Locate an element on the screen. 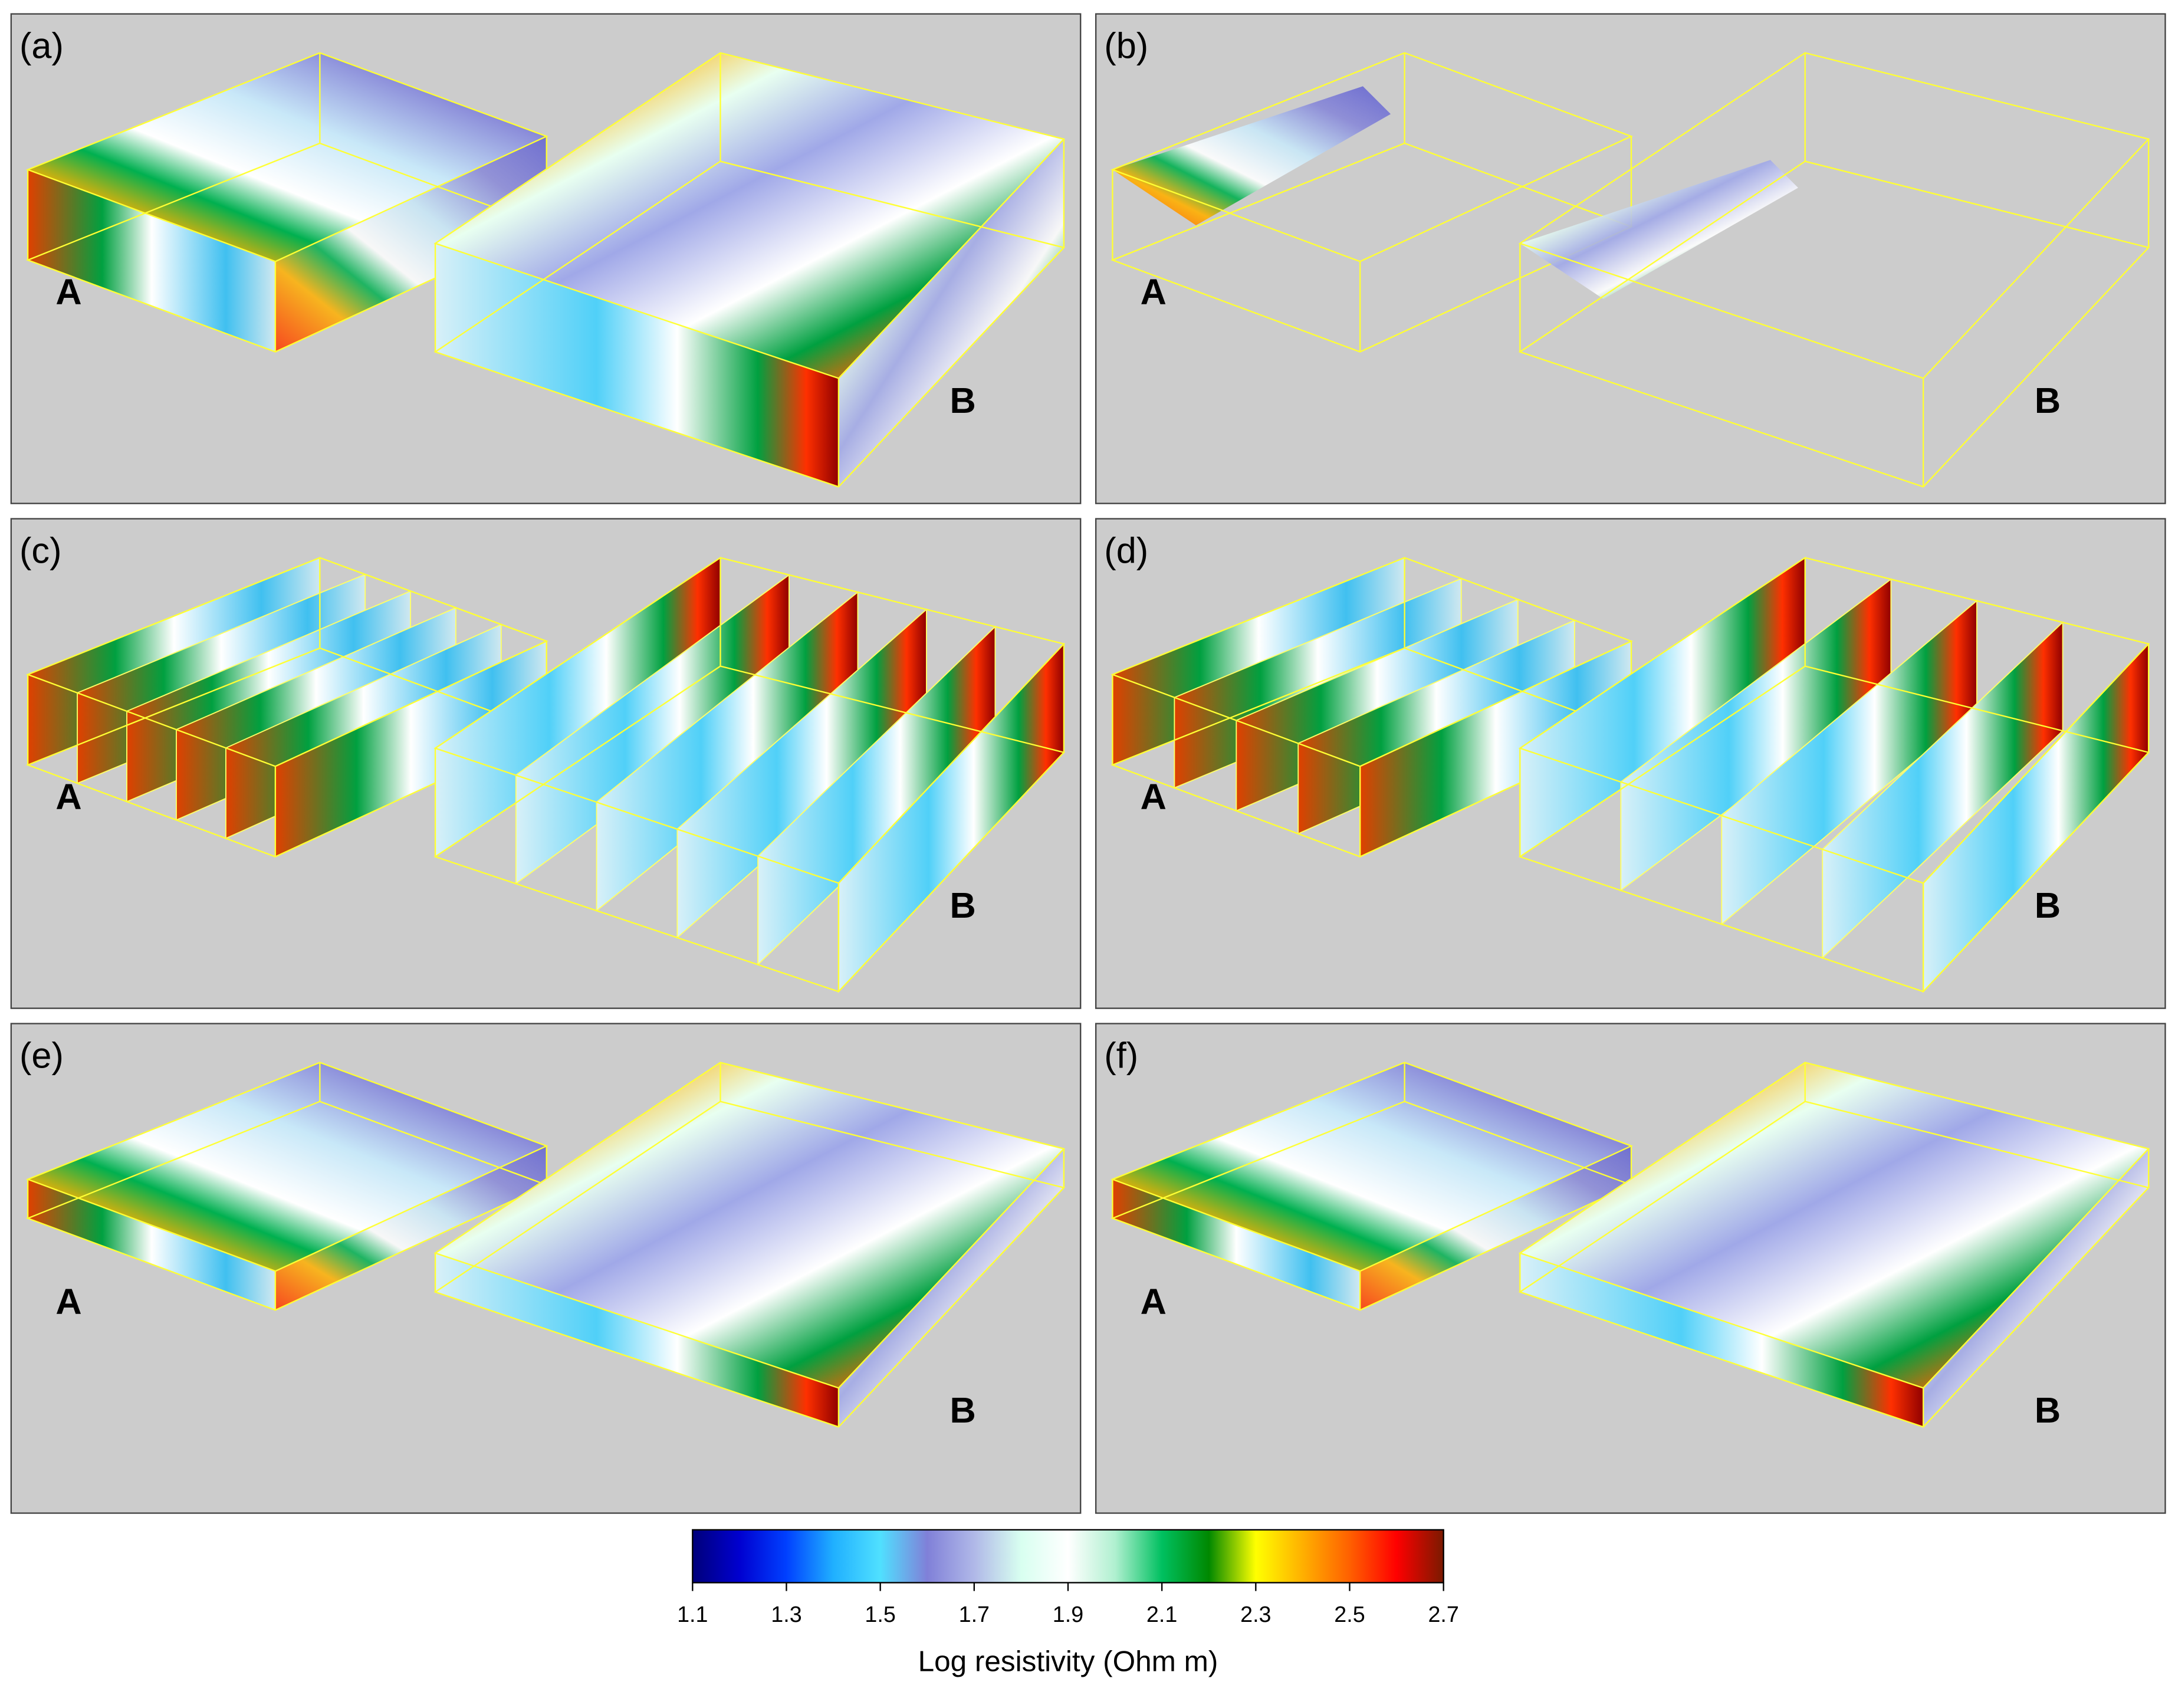 Image resolution: width=2175 pixels, height=1708 pixels. panel: (a) A B is located at coordinates (546, 258).